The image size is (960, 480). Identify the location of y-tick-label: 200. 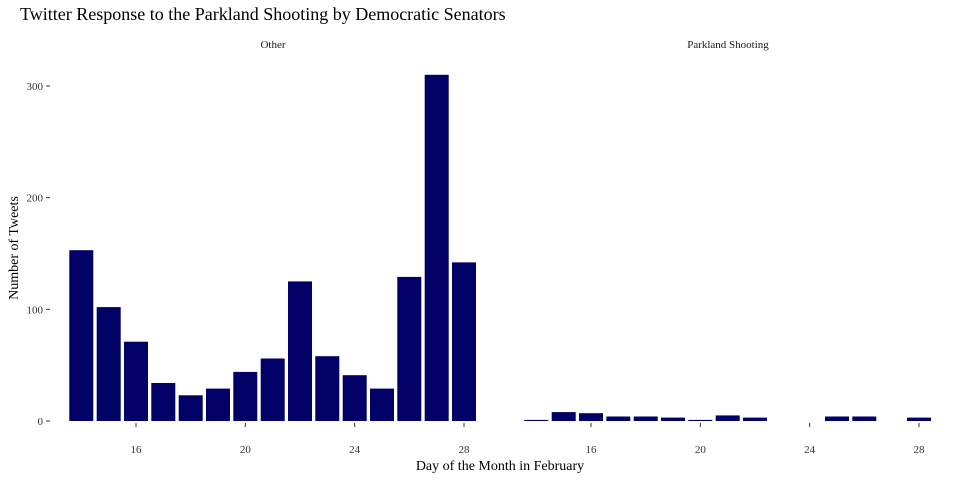
(35, 199).